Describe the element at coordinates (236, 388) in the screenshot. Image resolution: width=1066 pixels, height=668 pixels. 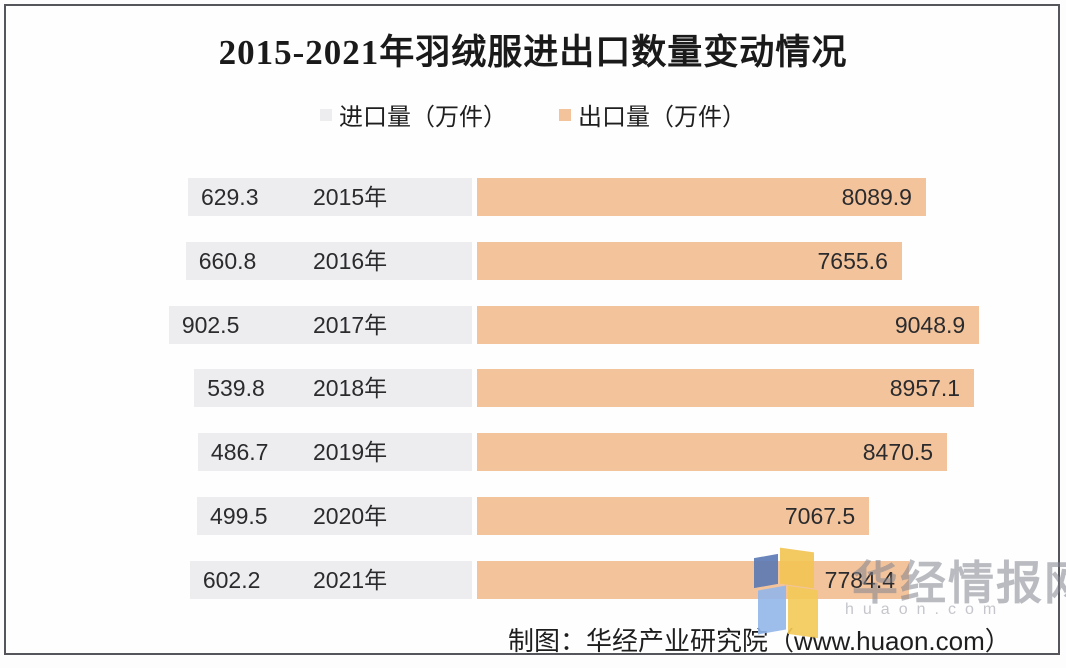
I see `import-value-label: 539.8` at that location.